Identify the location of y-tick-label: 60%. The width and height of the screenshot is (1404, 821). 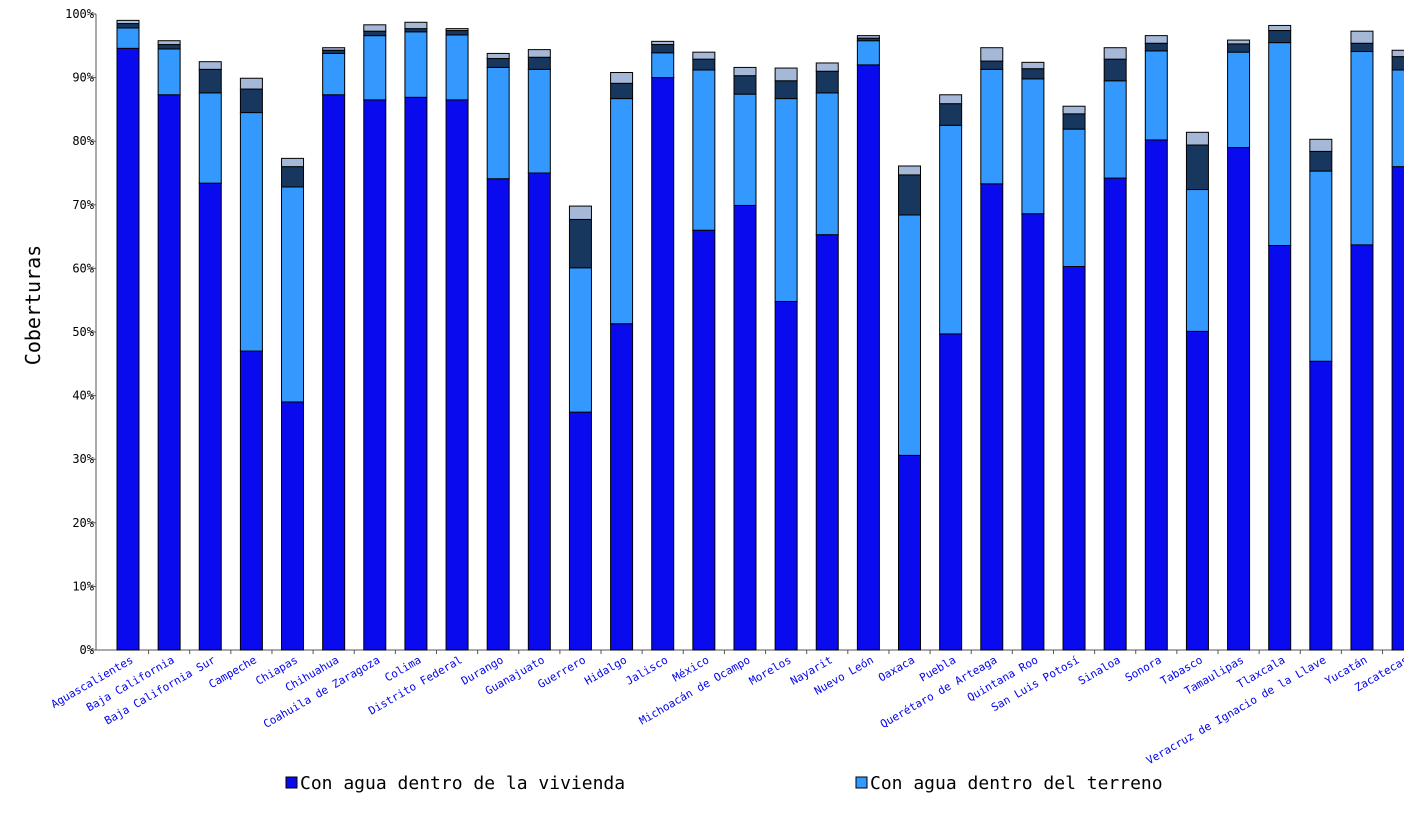
(83, 268).